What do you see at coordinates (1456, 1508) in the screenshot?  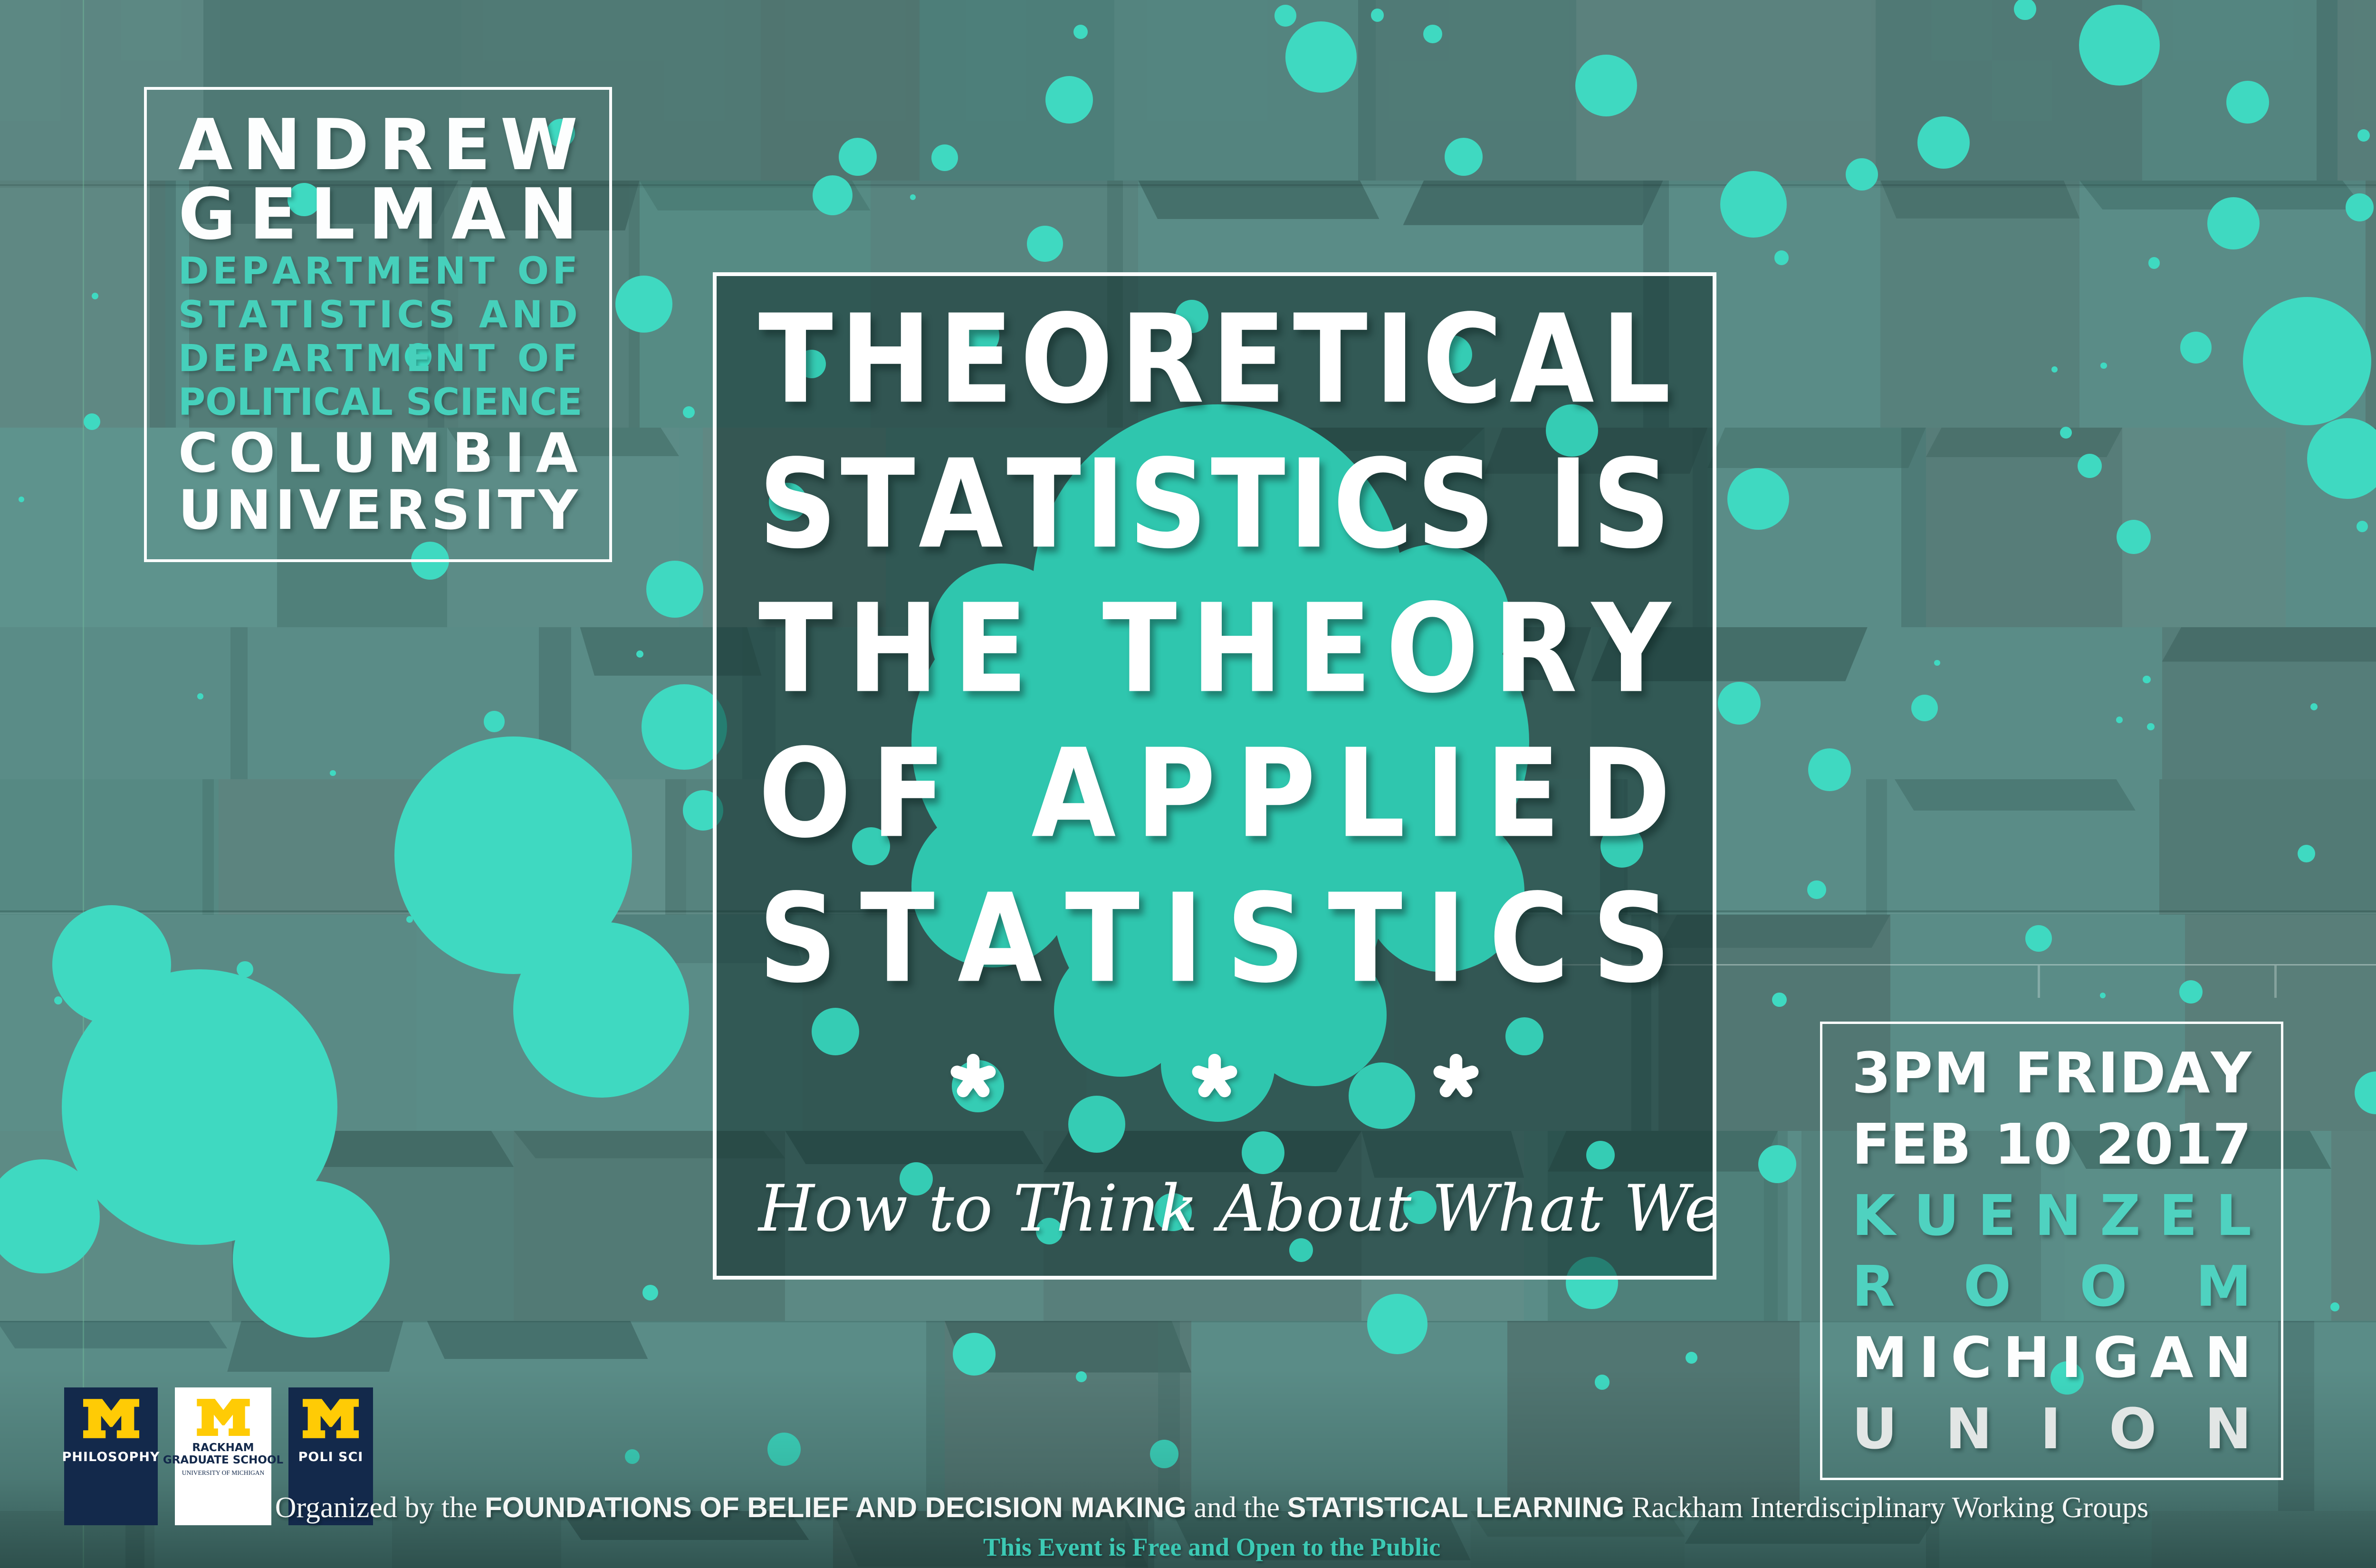 I see `organized-segment: STATISTICAL LEARNING` at bounding box center [1456, 1508].